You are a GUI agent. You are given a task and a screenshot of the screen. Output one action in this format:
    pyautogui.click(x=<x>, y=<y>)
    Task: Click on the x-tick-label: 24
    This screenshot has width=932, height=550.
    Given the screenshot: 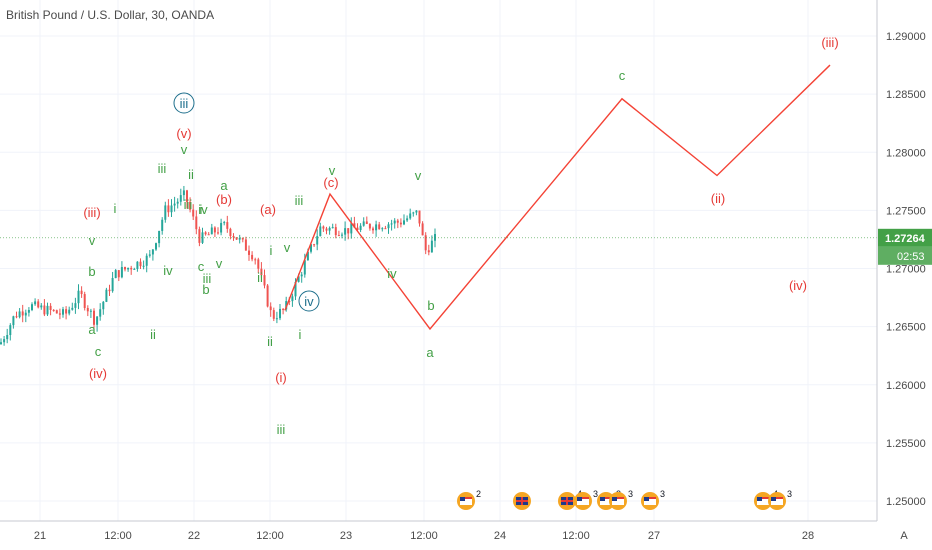 What is the action you would take?
    pyautogui.click(x=500, y=536)
    